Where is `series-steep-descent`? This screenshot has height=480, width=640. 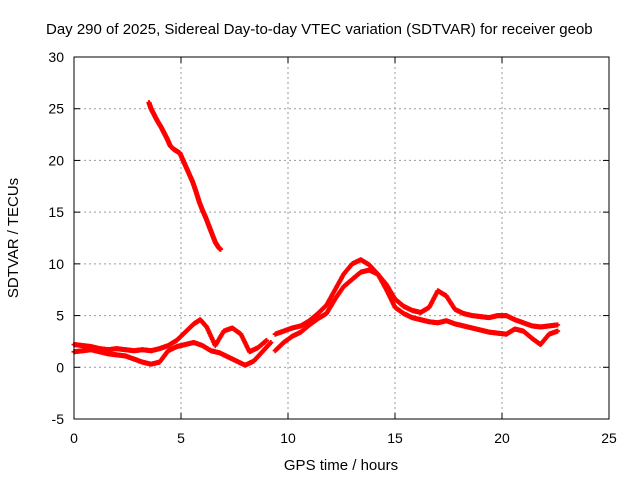 series-steep-descent is located at coordinates (185, 176).